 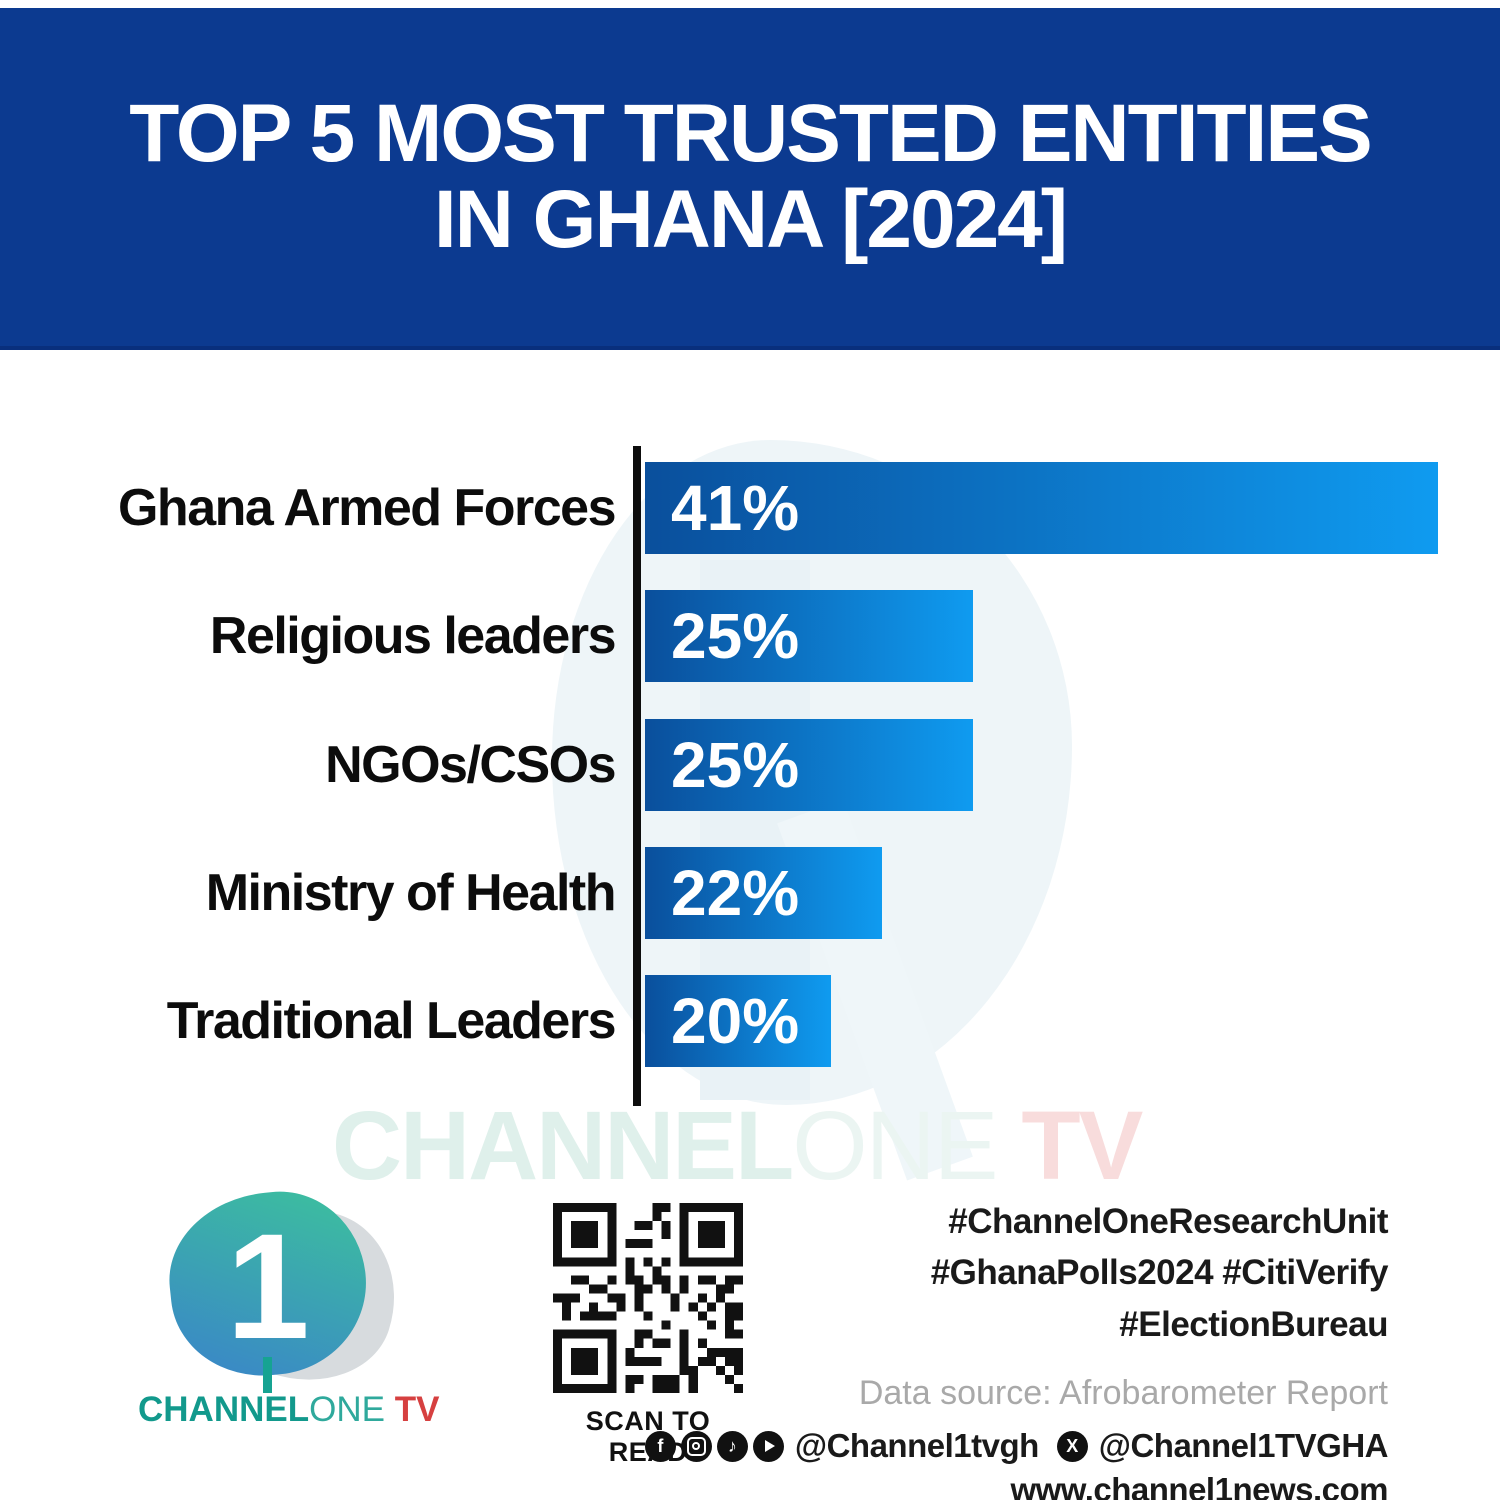 What do you see at coordinates (750, 133) in the screenshot?
I see `page-title-line1: TOP 5 MOST TRUSTED ENTITIES` at bounding box center [750, 133].